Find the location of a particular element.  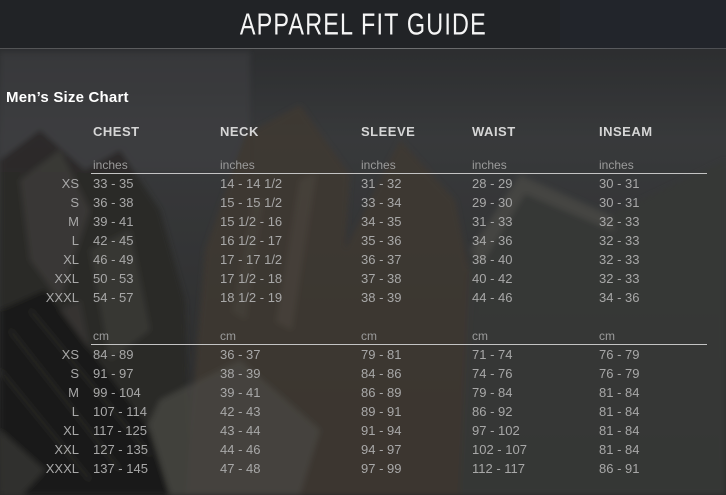

measurement-neck-cm: 36 - 37 is located at coordinates (240, 354).